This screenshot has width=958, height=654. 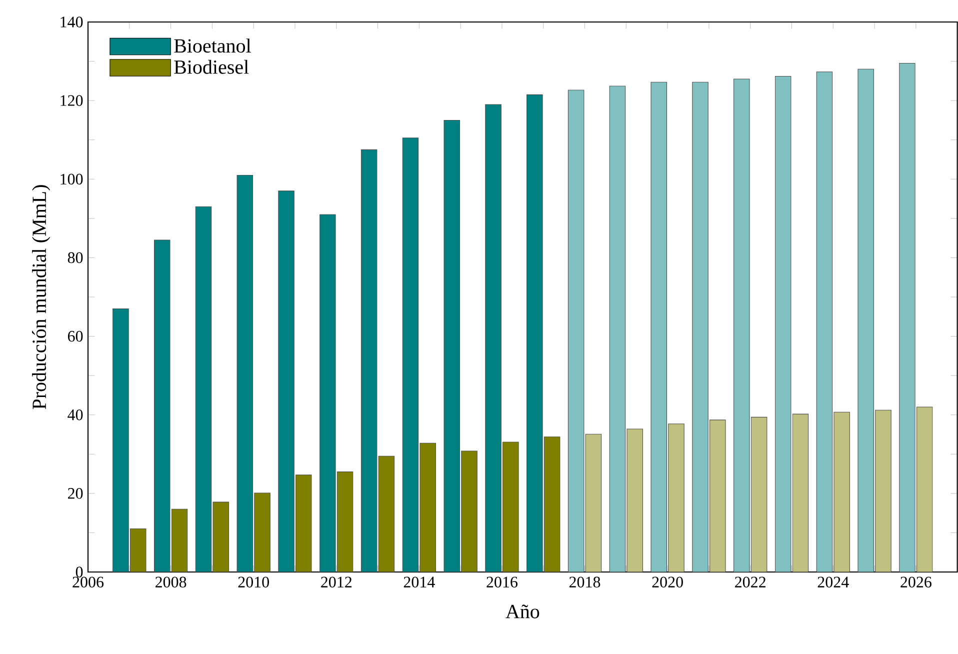 I want to click on x-tick-label: 2024, so click(x=833, y=582).